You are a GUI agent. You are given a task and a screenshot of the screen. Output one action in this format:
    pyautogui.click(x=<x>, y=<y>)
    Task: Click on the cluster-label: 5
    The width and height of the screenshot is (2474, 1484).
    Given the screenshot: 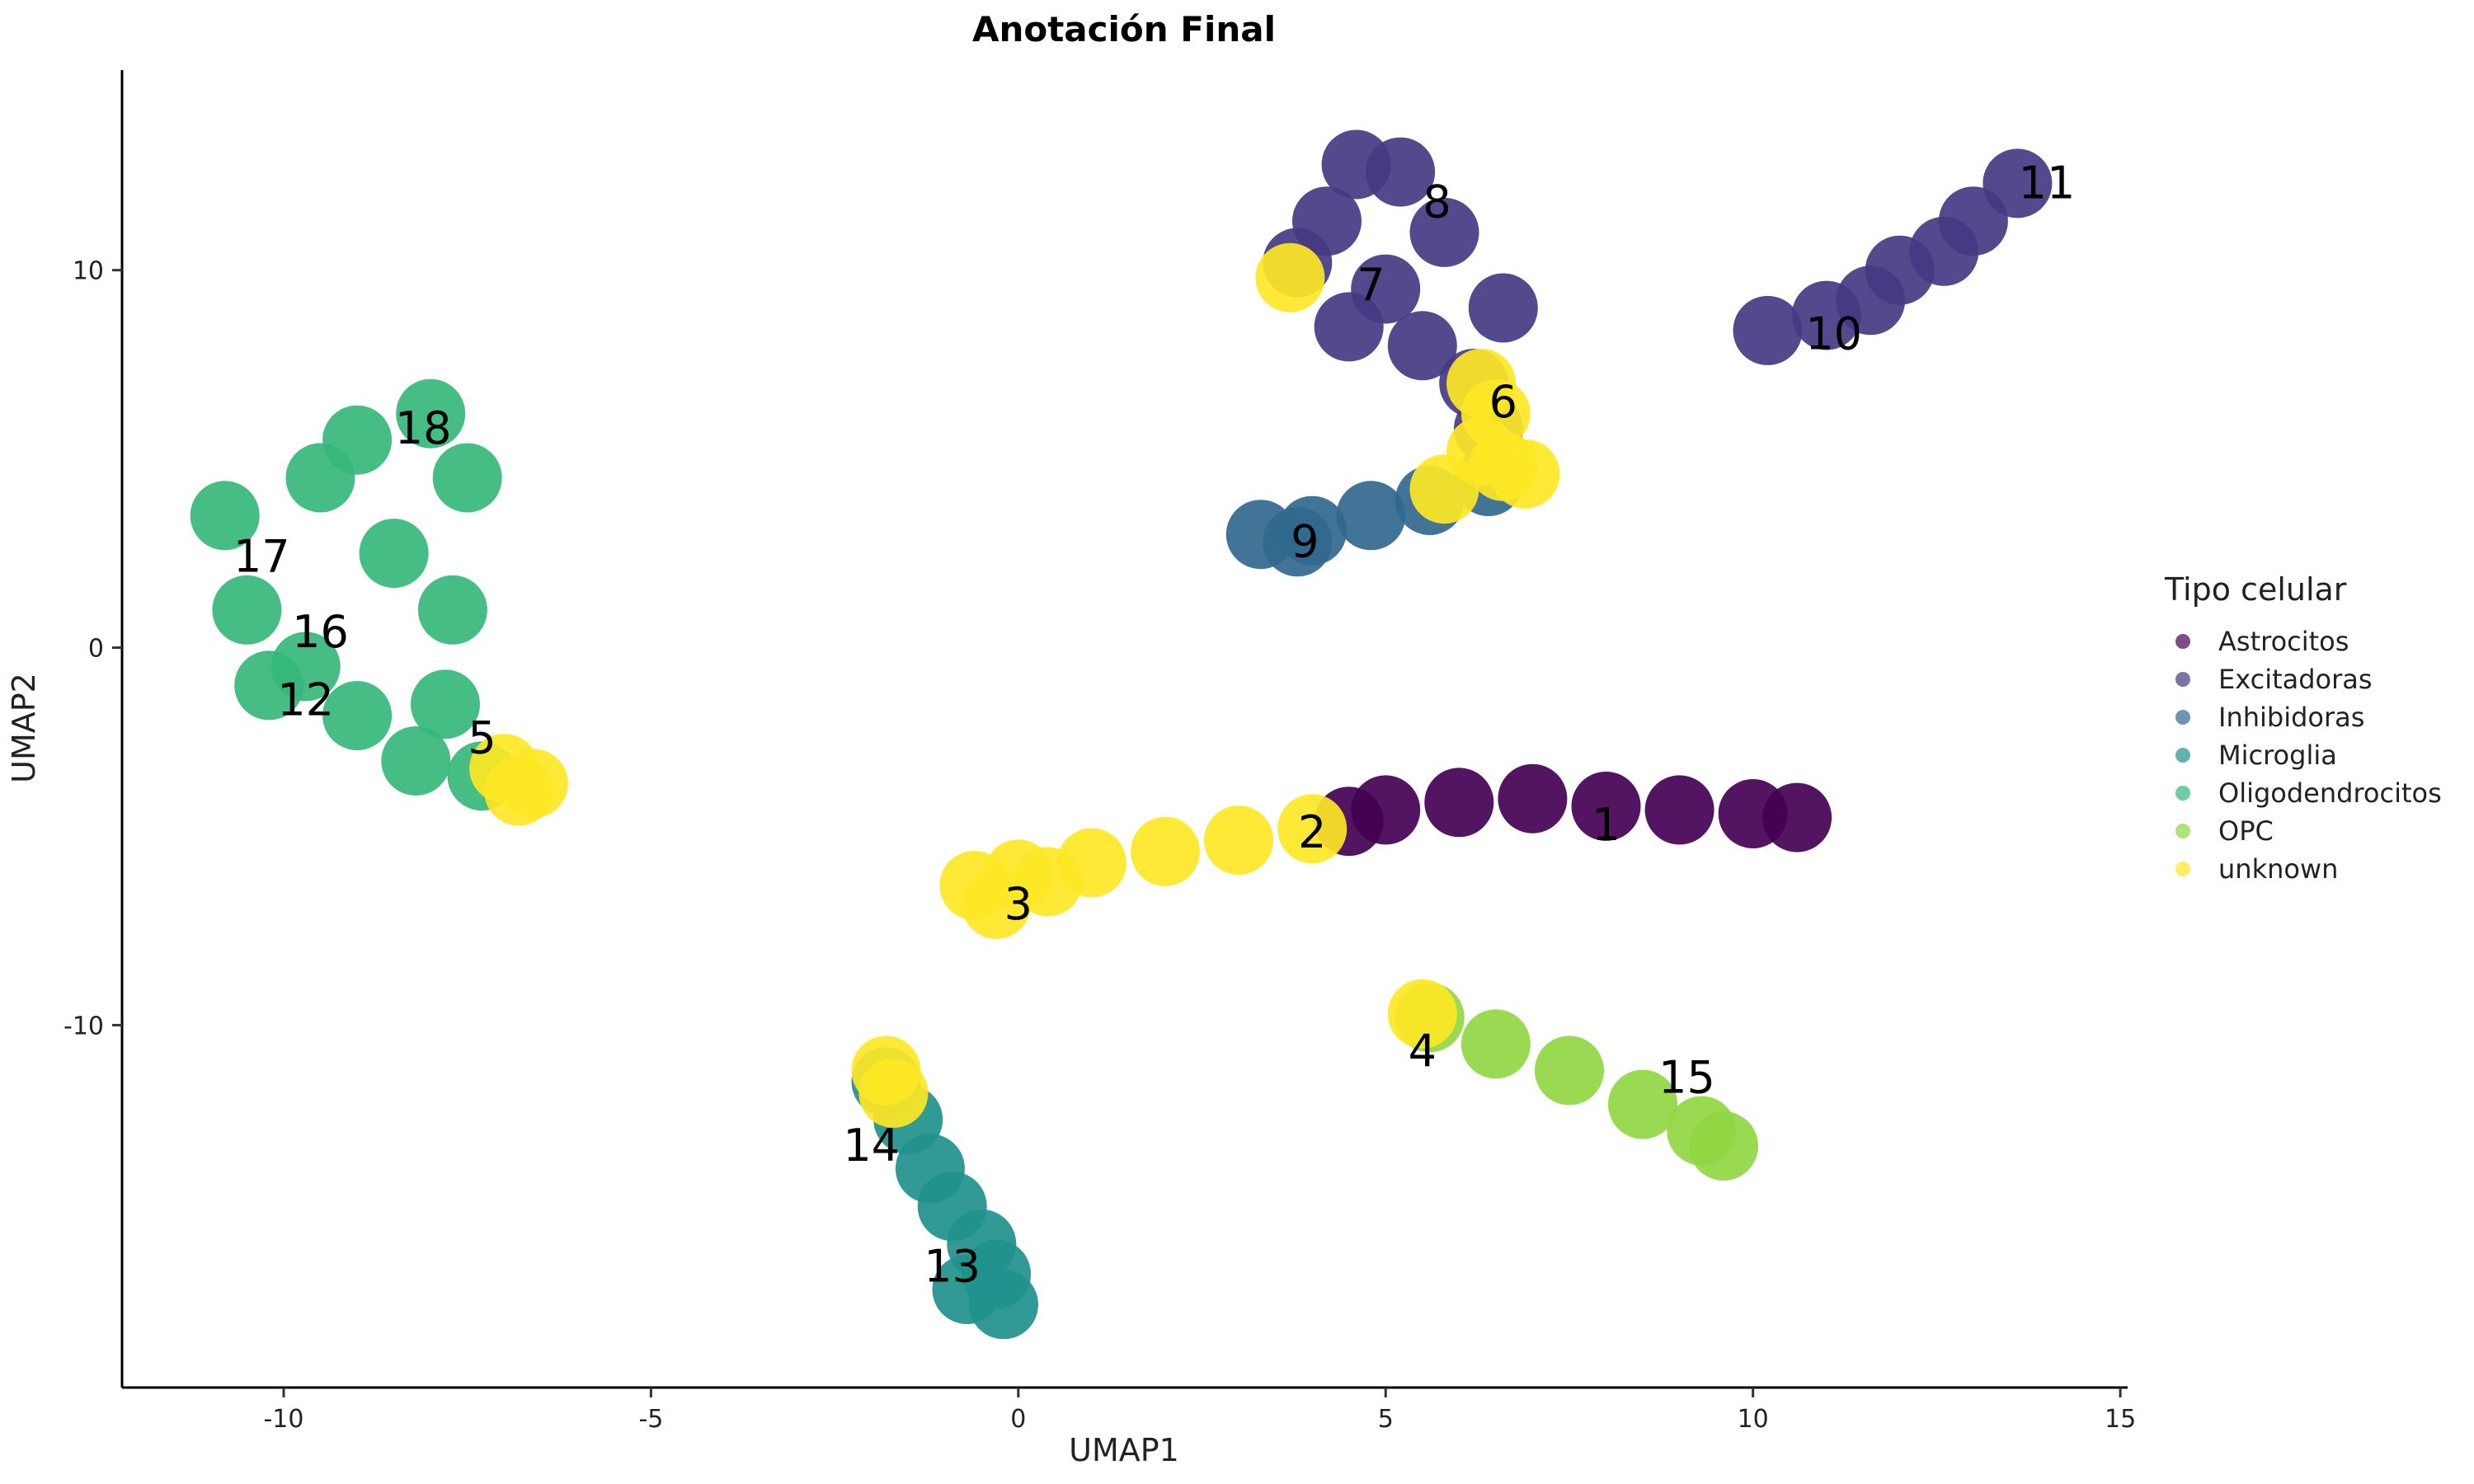 What is the action you would take?
    pyautogui.click(x=482, y=737)
    